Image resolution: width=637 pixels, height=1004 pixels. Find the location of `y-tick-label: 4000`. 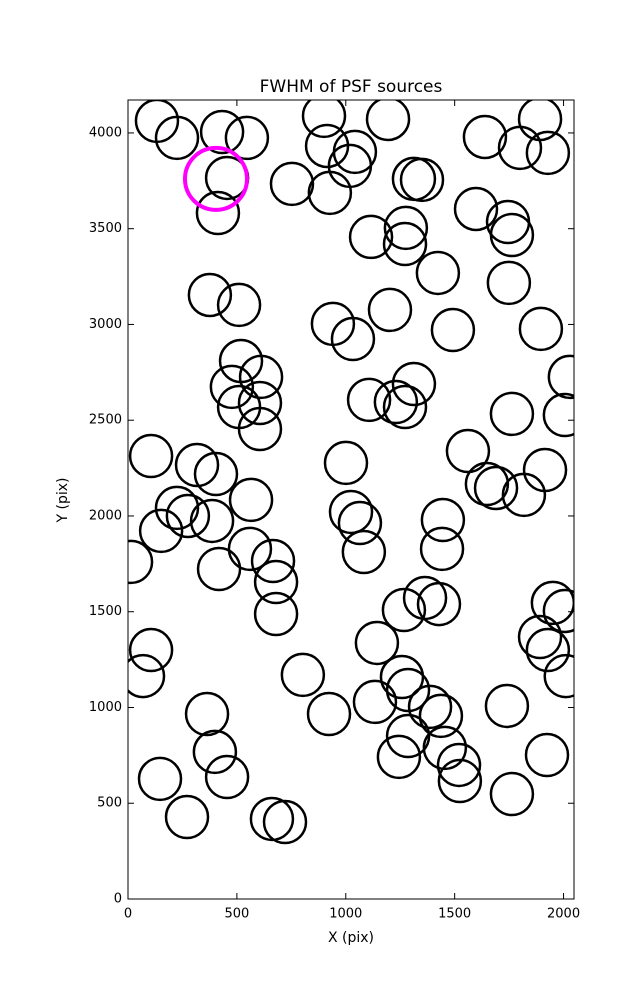

y-tick-label: 4000 is located at coordinates (105, 132).